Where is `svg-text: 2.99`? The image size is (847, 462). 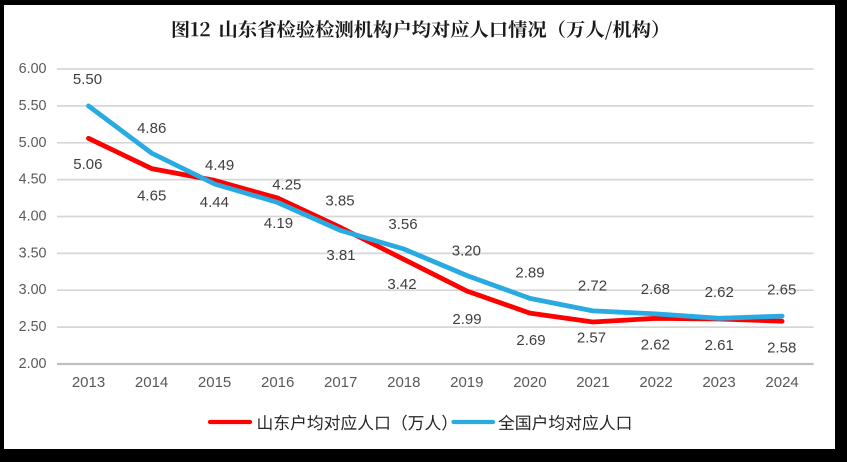
svg-text: 2.99 is located at coordinates (466, 319).